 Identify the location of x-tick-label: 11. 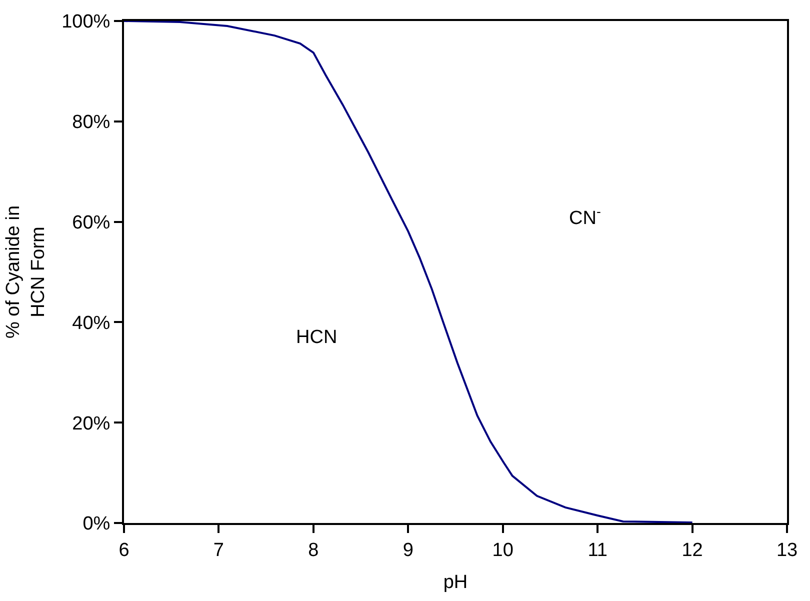
(598, 550).